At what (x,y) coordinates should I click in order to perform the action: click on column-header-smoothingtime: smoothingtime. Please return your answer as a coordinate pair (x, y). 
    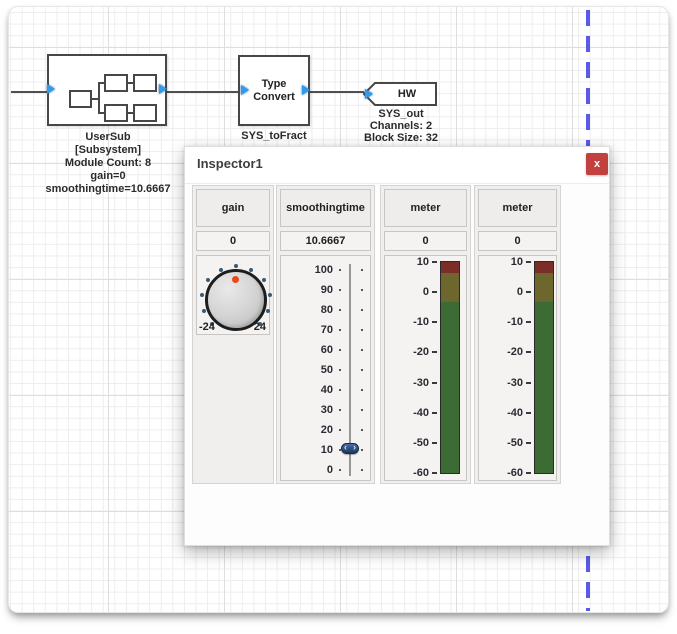
    Looking at the image, I should click on (325, 208).